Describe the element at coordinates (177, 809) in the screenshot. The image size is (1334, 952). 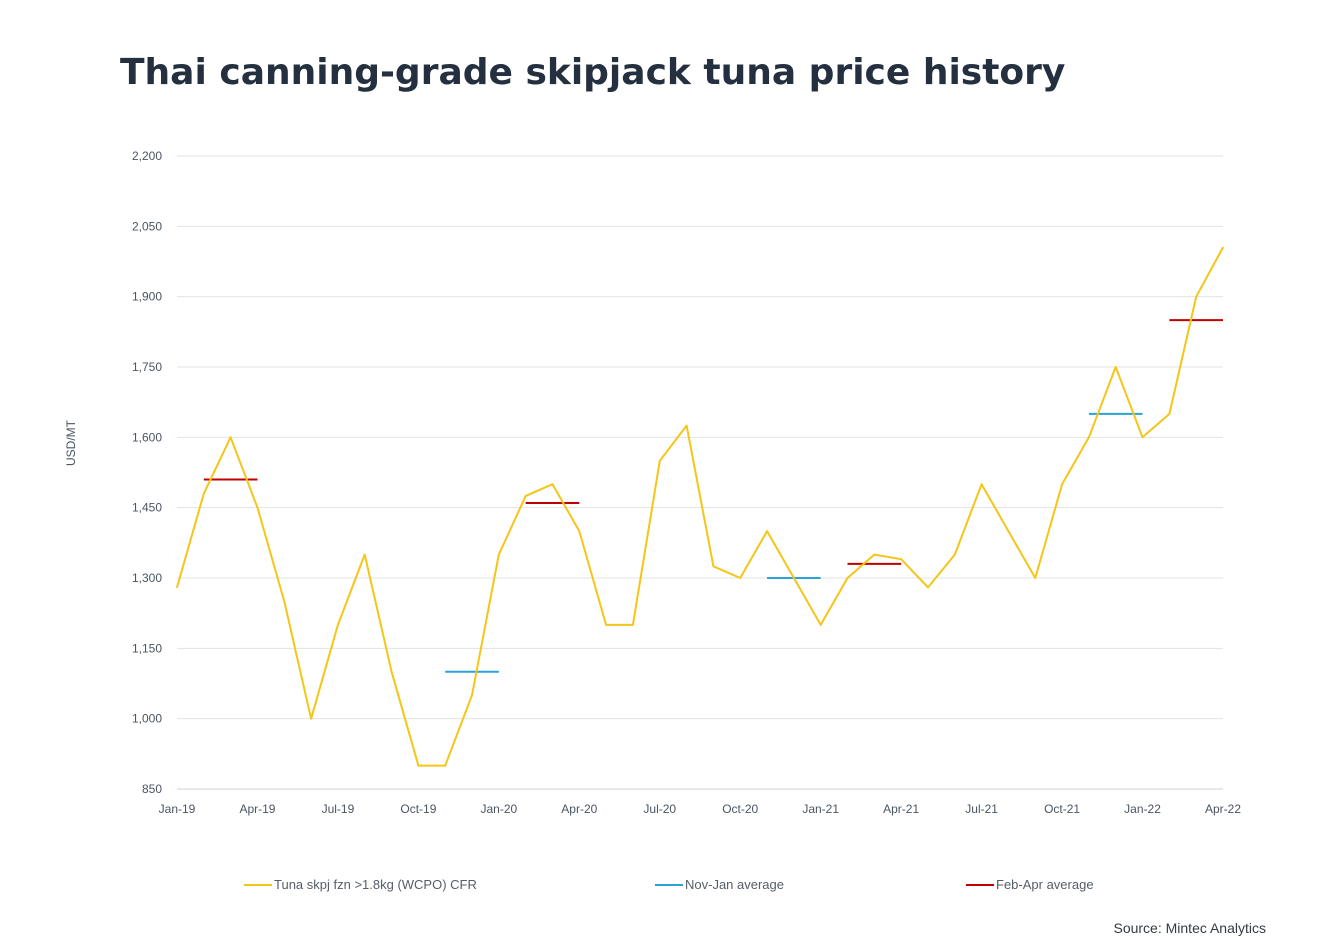
I see `x-tick-label: Jan-19` at that location.